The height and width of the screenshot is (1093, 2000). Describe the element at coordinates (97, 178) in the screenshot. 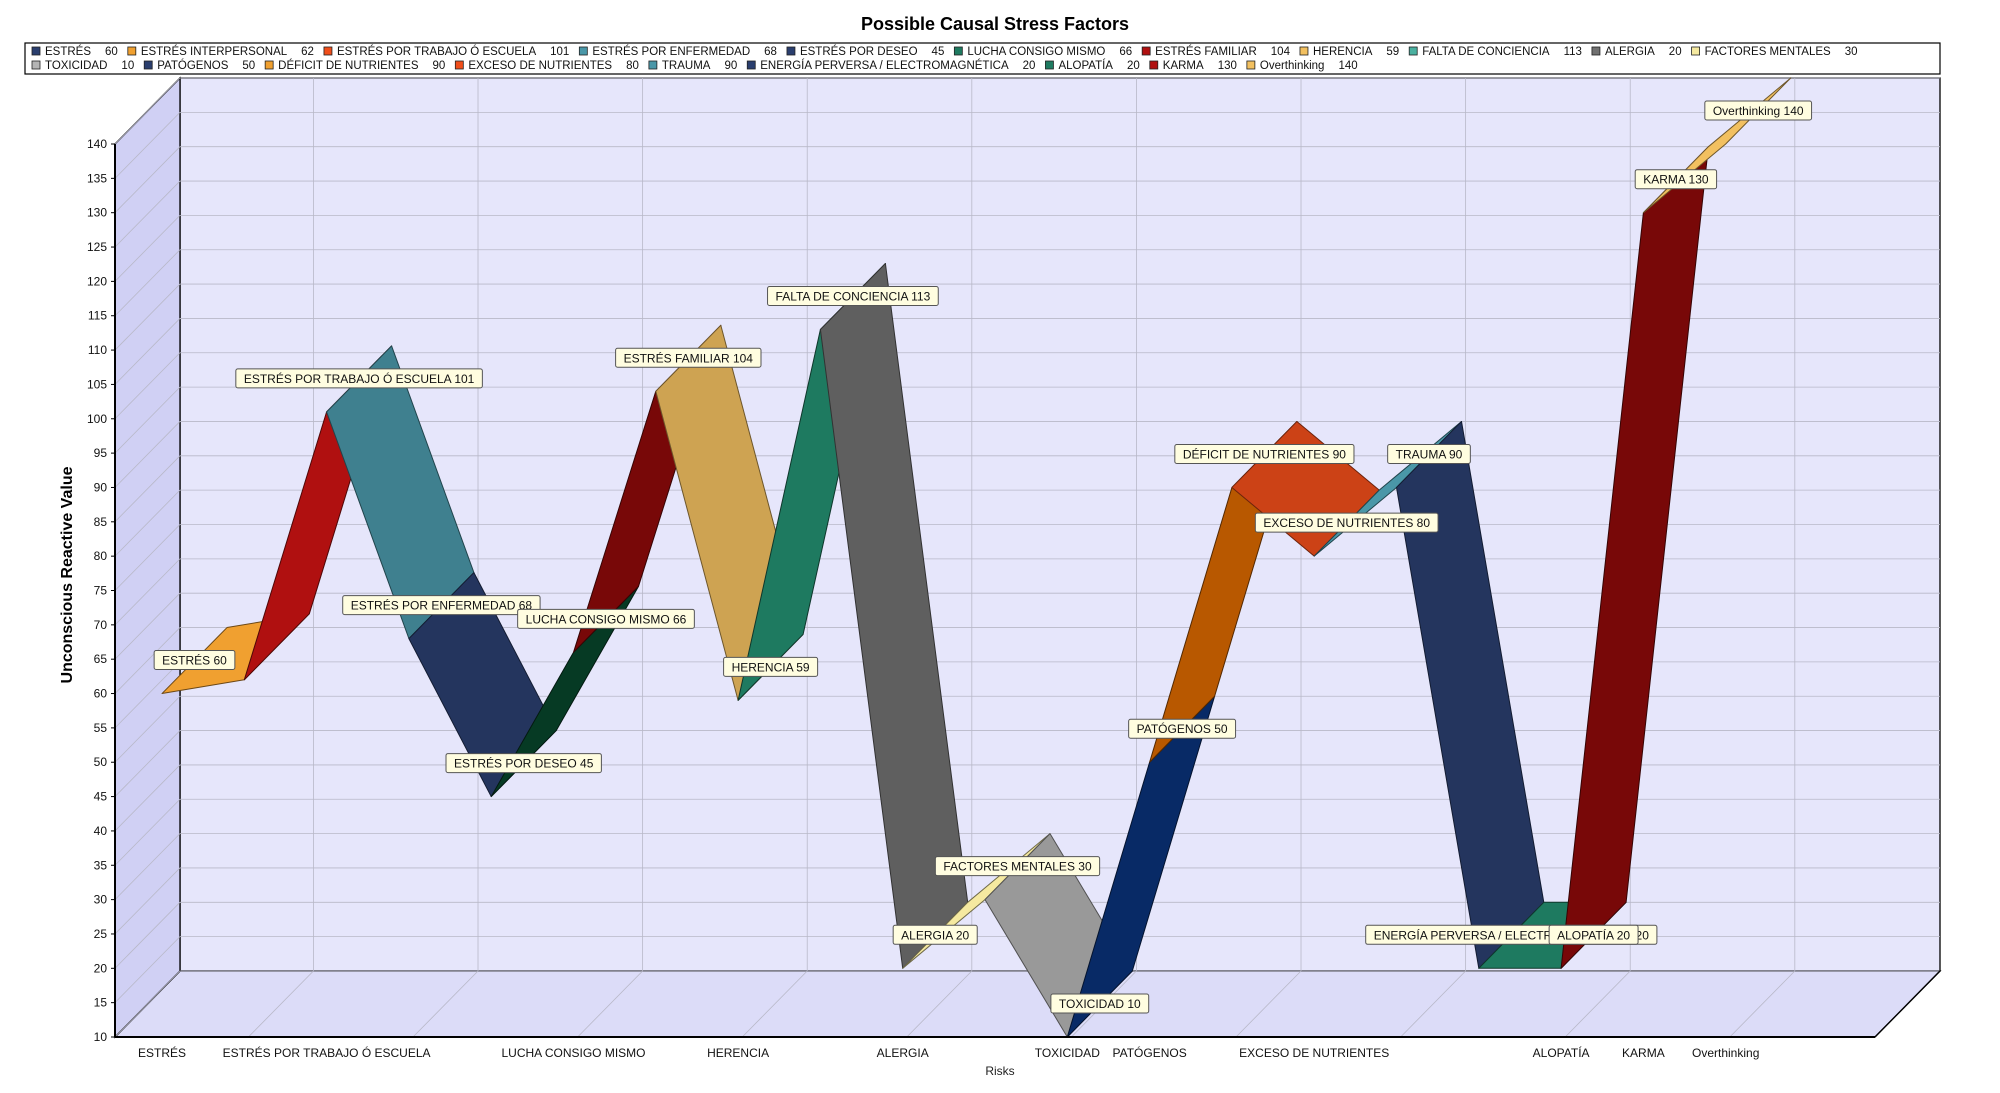

I see `y-tick-label: 135` at that location.